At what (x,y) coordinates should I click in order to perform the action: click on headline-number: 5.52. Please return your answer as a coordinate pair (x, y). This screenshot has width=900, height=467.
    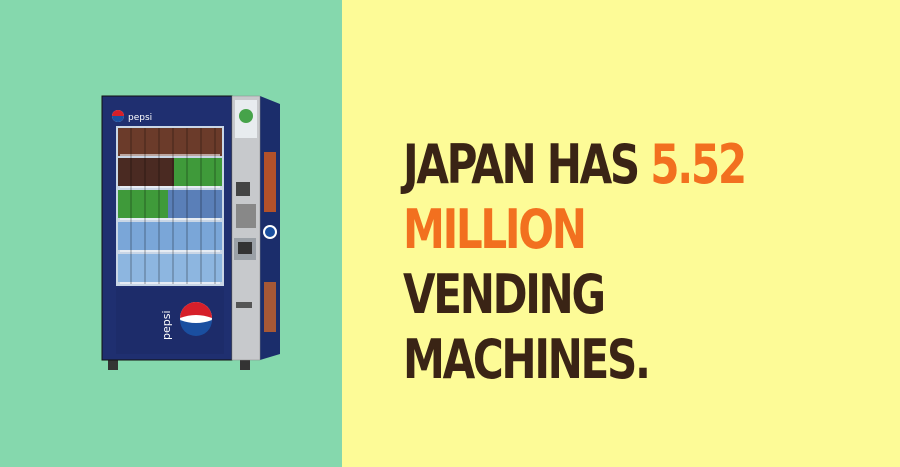
    Looking at the image, I should click on (698, 164).